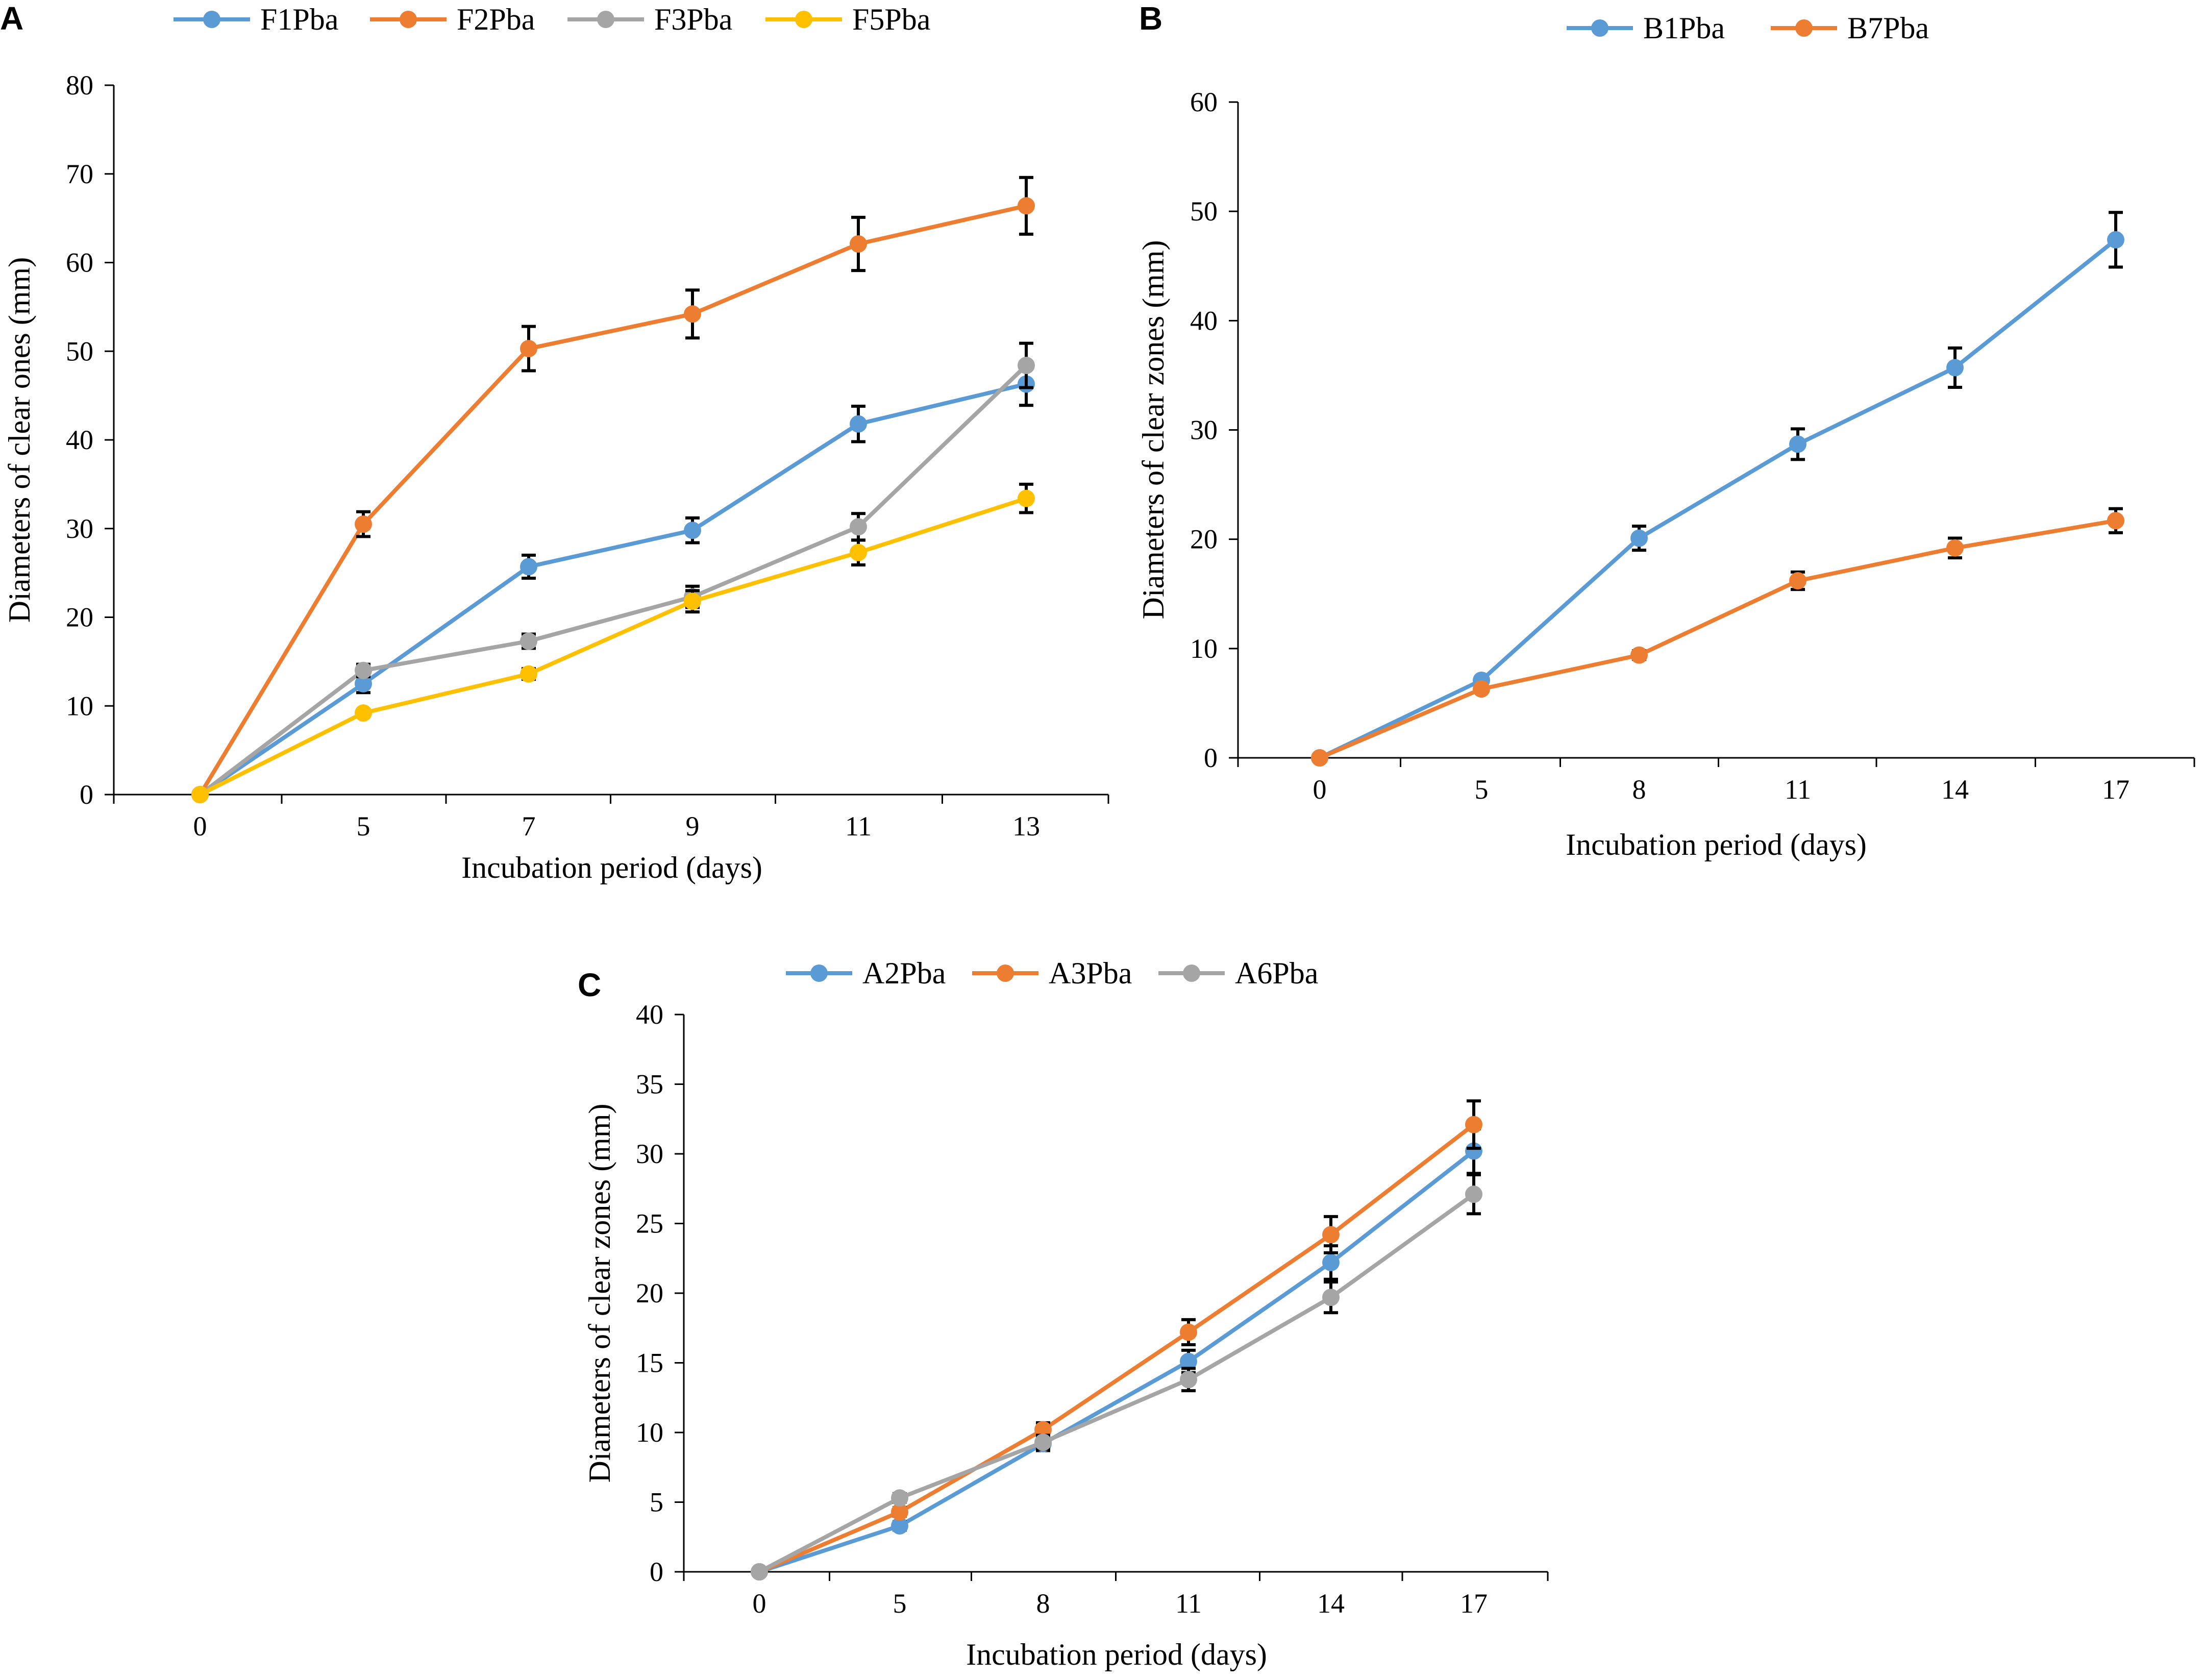 This screenshot has width=2203, height=1680. I want to click on x-tick-label: 7, so click(529, 826).